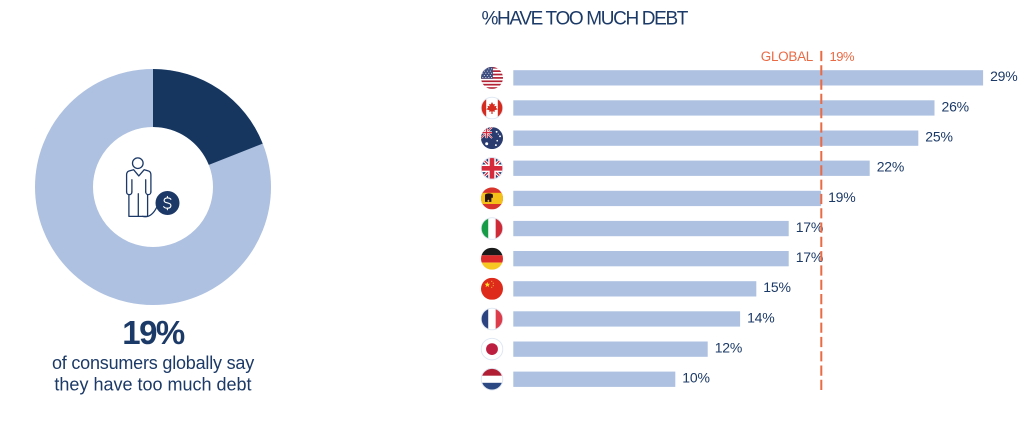 Image resolution: width=1024 pixels, height=434 pixels. I want to click on svg-text: 15%, so click(776, 287).